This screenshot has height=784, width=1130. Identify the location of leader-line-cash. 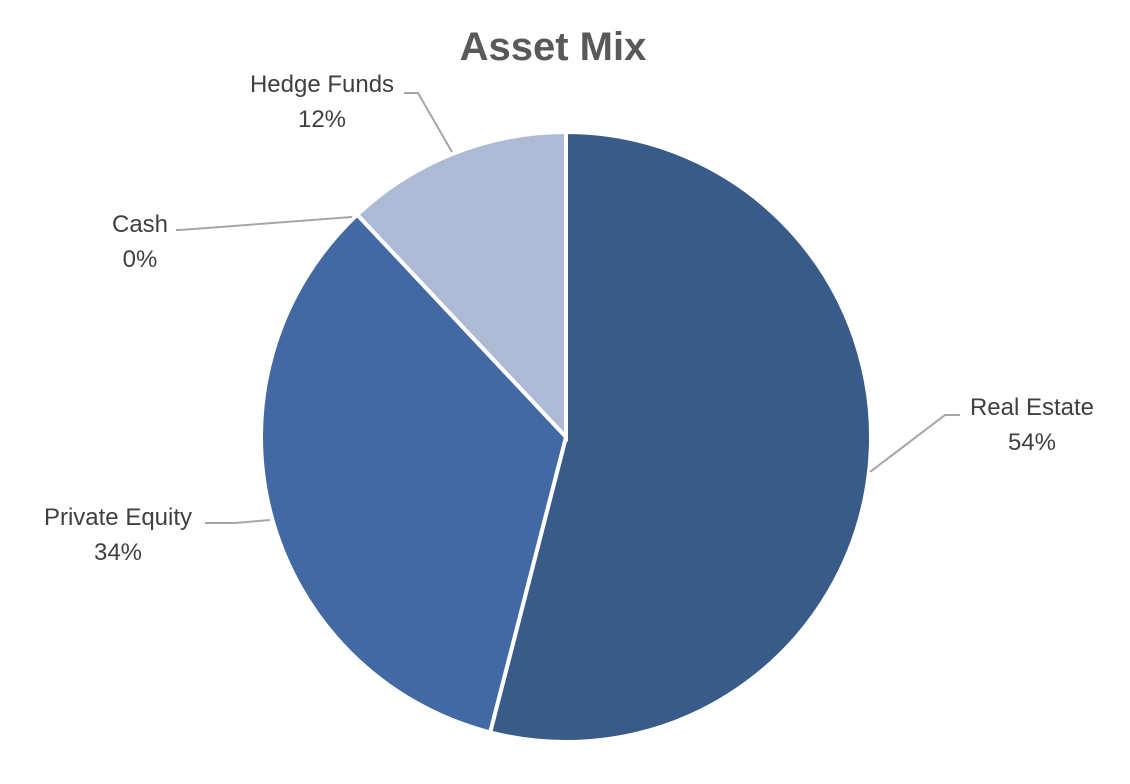
(264, 223).